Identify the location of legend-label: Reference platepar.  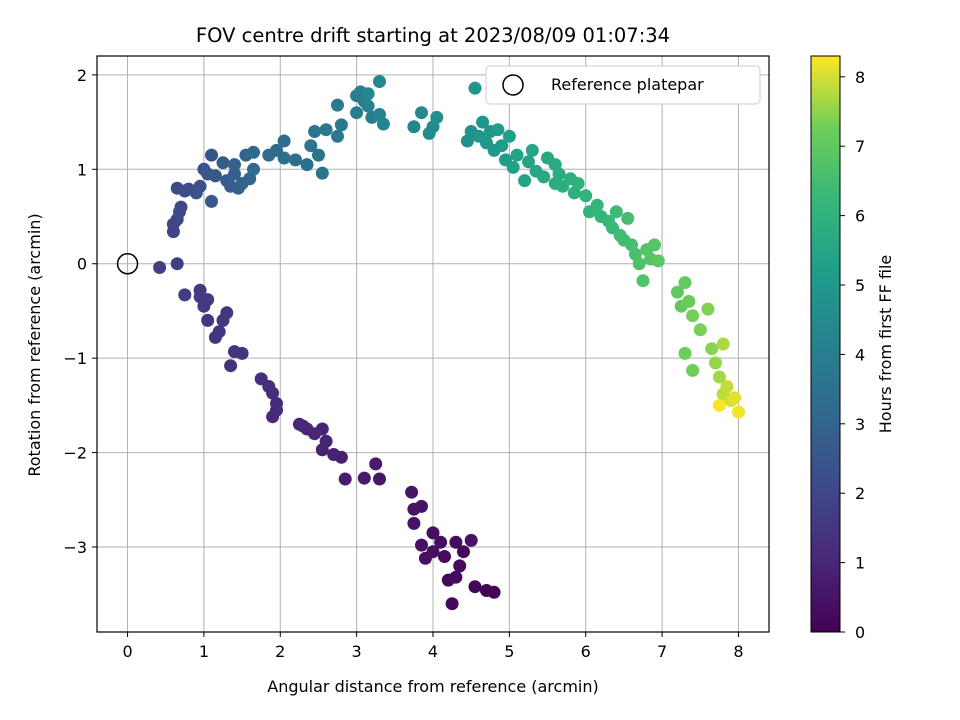
(627, 84).